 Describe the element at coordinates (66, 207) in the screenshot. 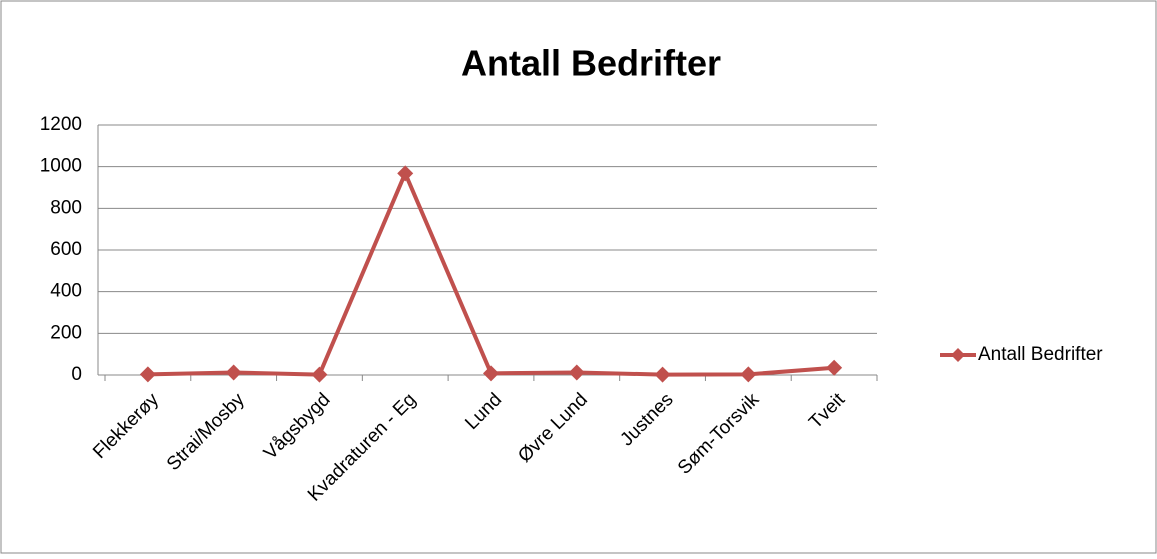

I see `y-tick-label: 800` at that location.